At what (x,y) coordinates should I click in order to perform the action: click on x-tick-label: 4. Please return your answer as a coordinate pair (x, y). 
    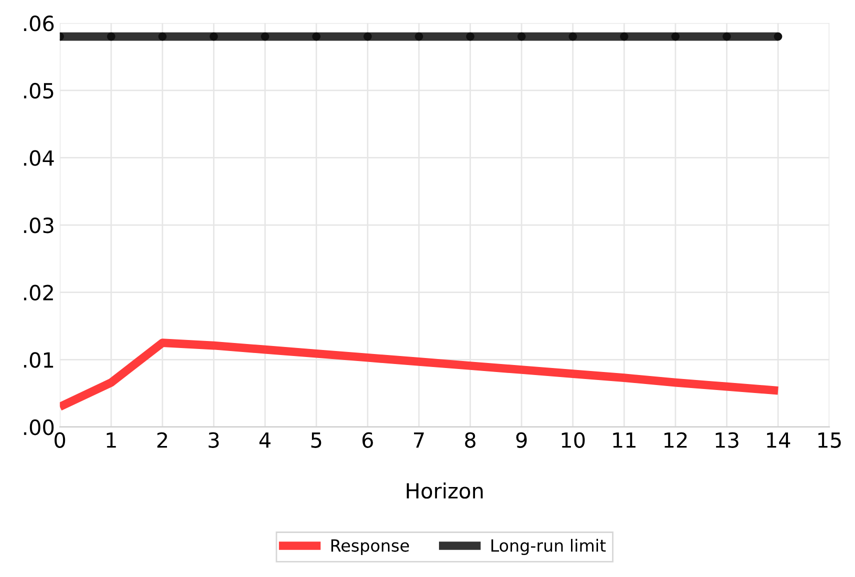
    Looking at the image, I should click on (265, 440).